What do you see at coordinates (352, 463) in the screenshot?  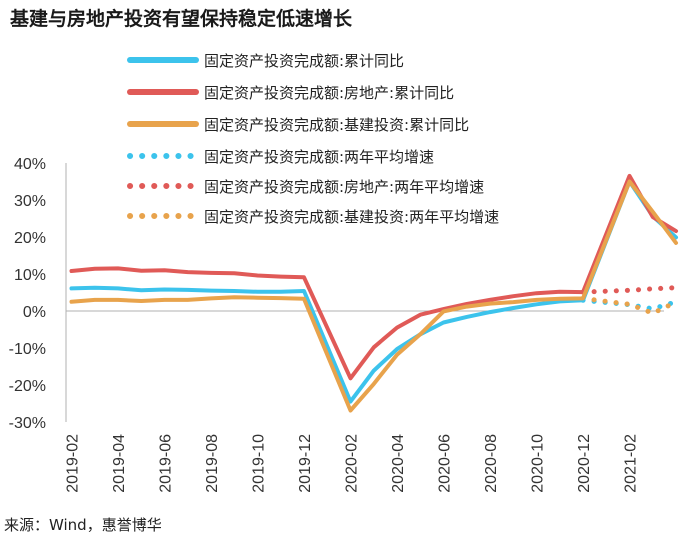 I see `x-tick-label: 2020-02` at bounding box center [352, 463].